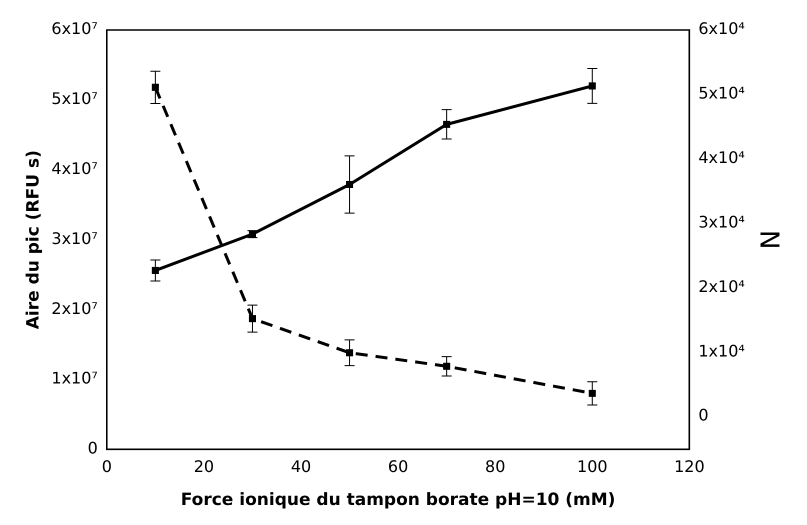 This screenshot has height=525, width=807. I want to click on y2-tick-label: 6x10⁴, so click(721, 28).